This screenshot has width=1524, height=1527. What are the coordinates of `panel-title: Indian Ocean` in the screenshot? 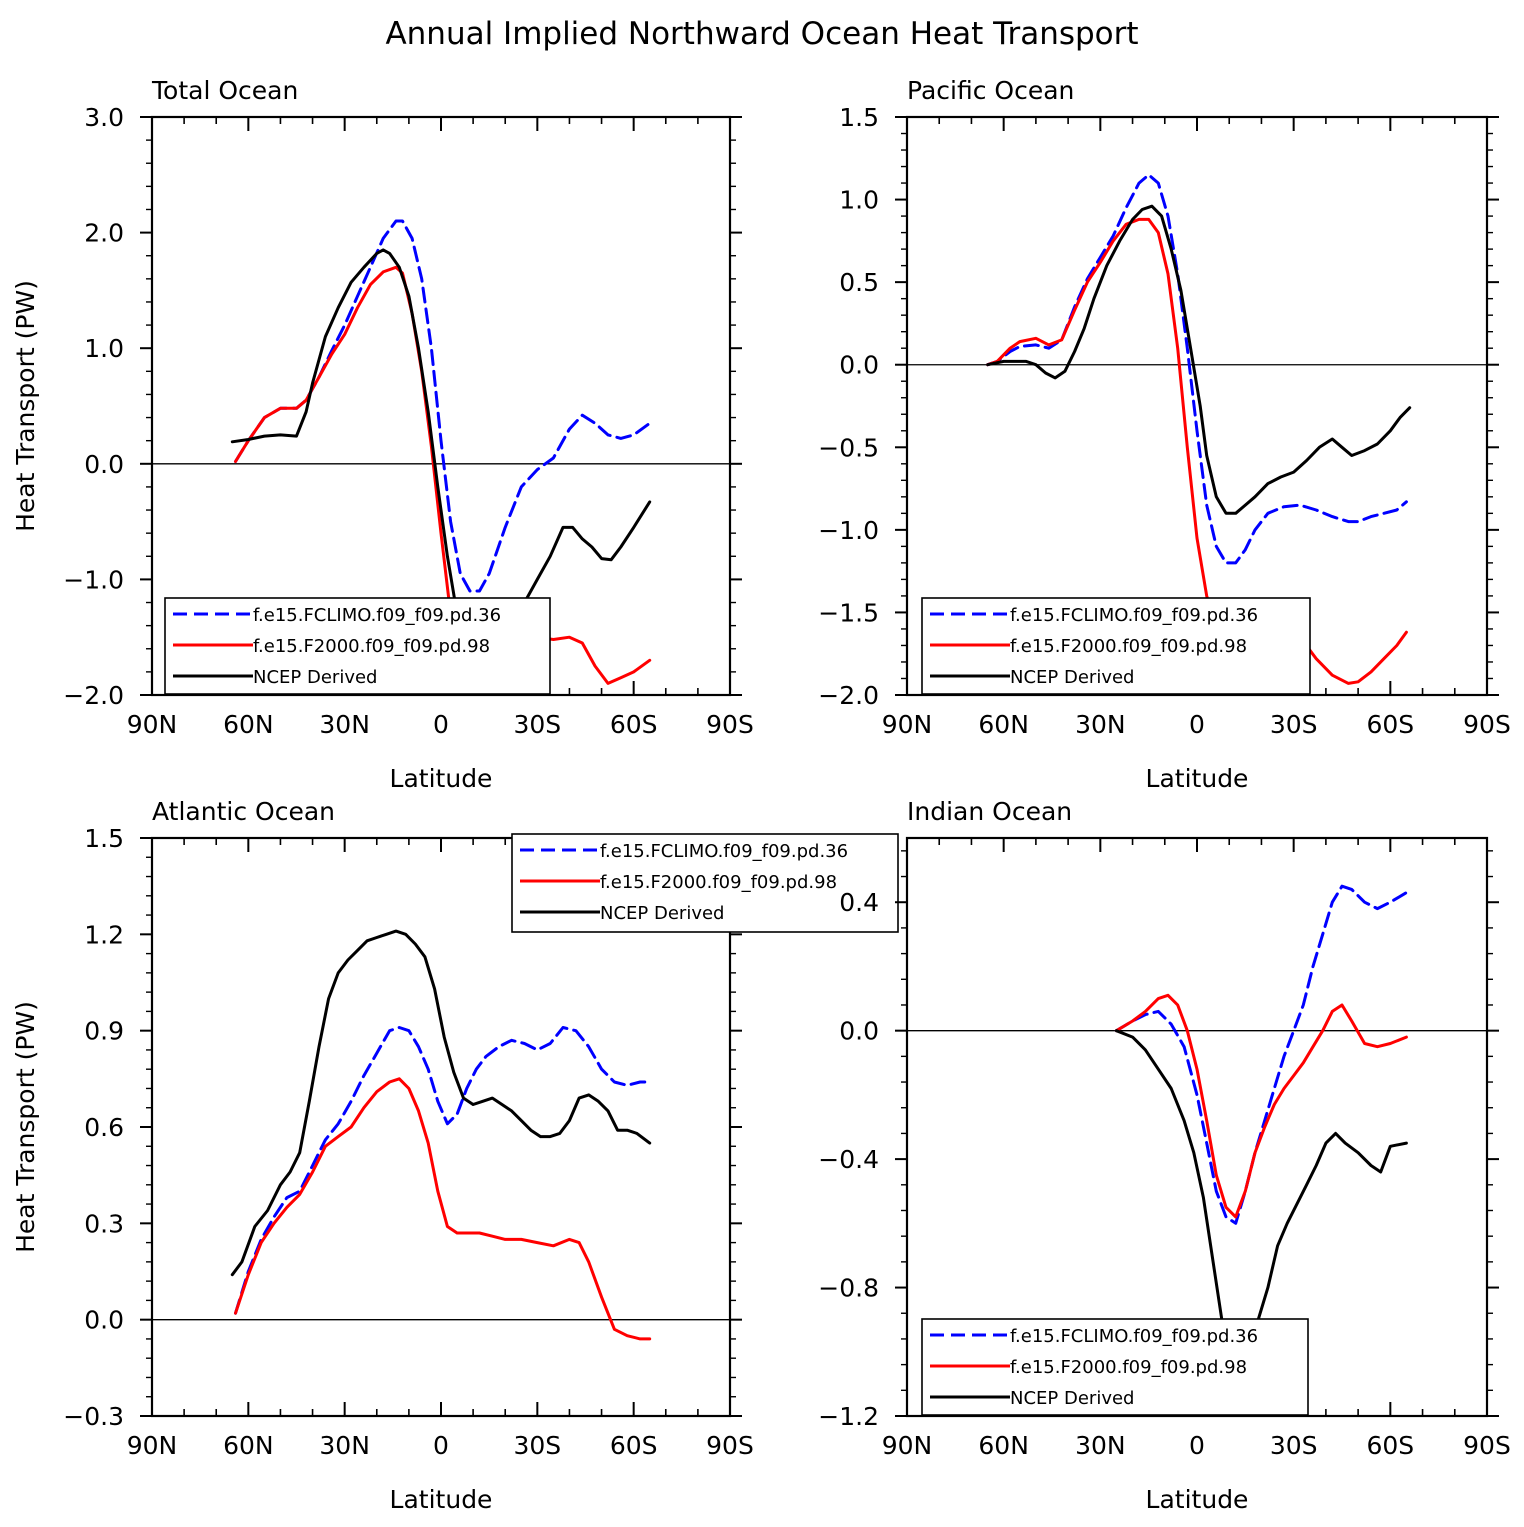 It's located at (989, 811).